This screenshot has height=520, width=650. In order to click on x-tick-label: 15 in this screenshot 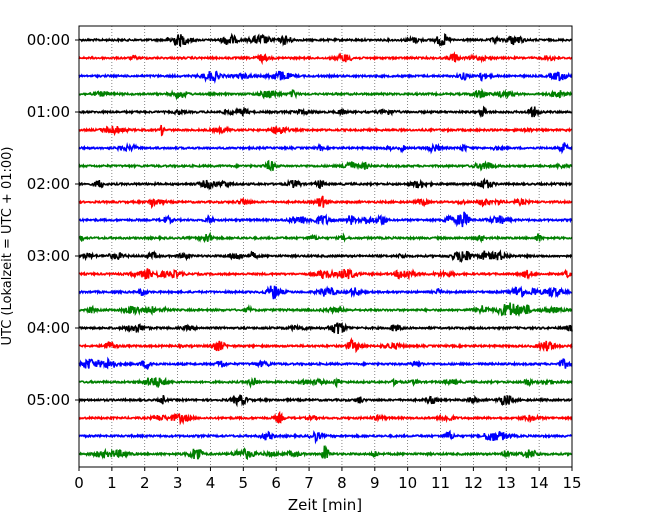, I will do `click(571, 483)`.